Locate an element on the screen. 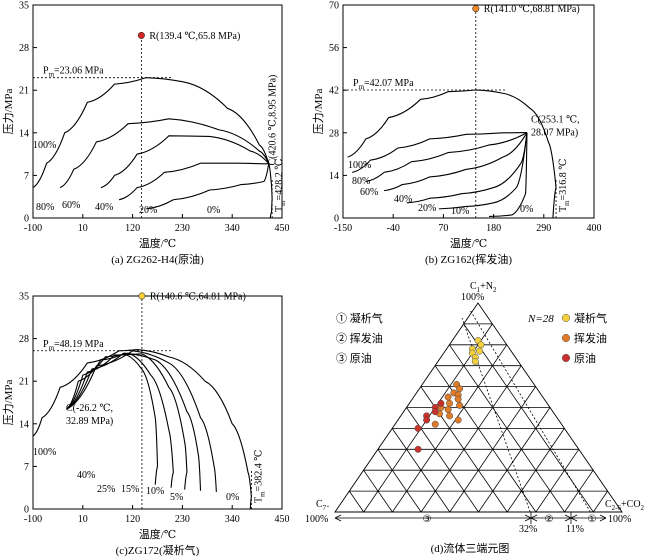  y-tick-label: 42 is located at coordinates (334, 91).